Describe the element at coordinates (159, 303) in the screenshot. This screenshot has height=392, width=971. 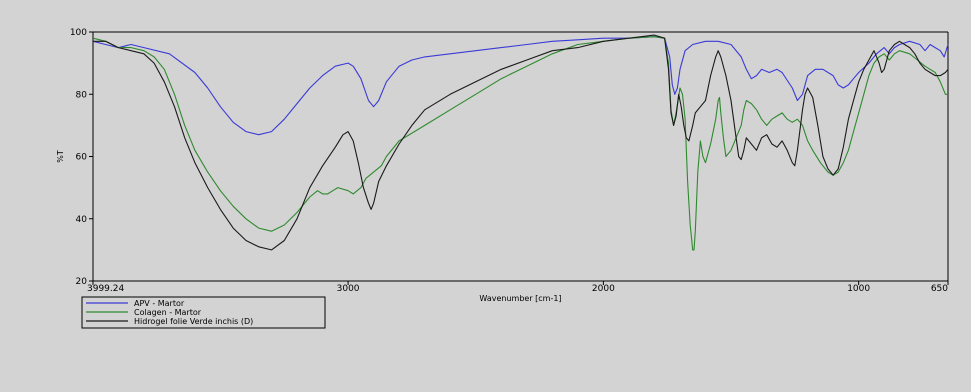
I see `legend-label: APV - Martor` at that location.